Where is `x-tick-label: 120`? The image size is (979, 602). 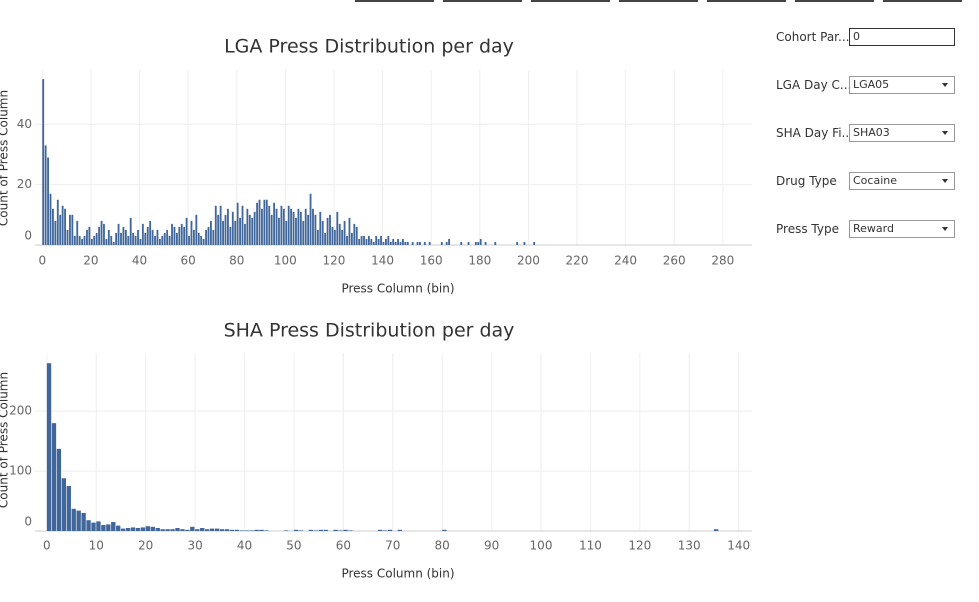 x-tick-label: 120 is located at coordinates (333, 261).